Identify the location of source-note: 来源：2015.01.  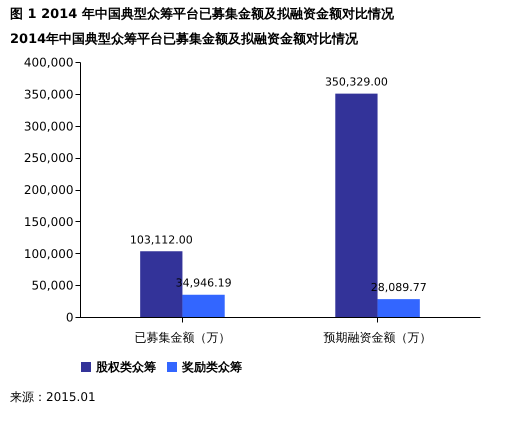
(53, 397).